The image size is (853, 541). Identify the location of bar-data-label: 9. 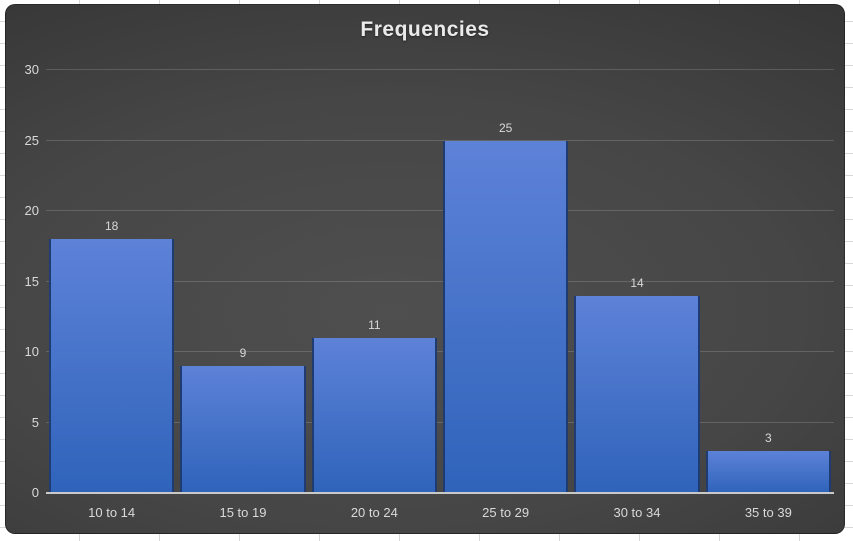
(243, 353).